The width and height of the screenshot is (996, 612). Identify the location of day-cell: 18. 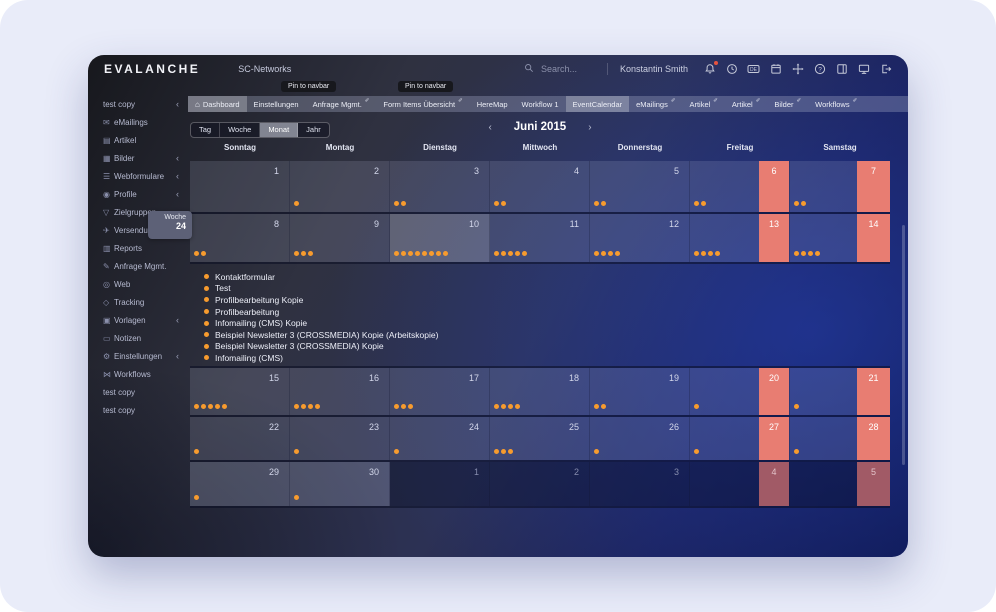
(540, 391).